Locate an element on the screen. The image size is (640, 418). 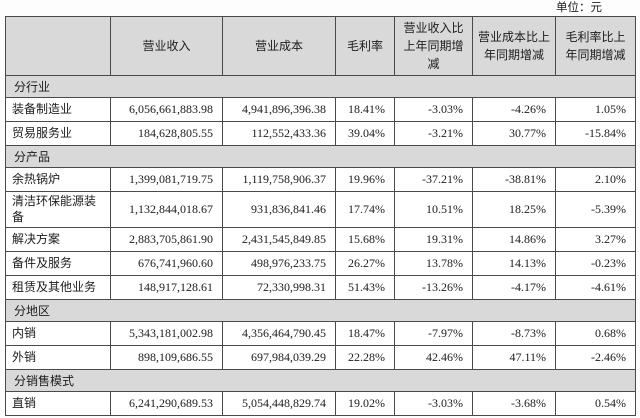
cost-cell: 5,054,448,829.74 is located at coordinates (279, 404).